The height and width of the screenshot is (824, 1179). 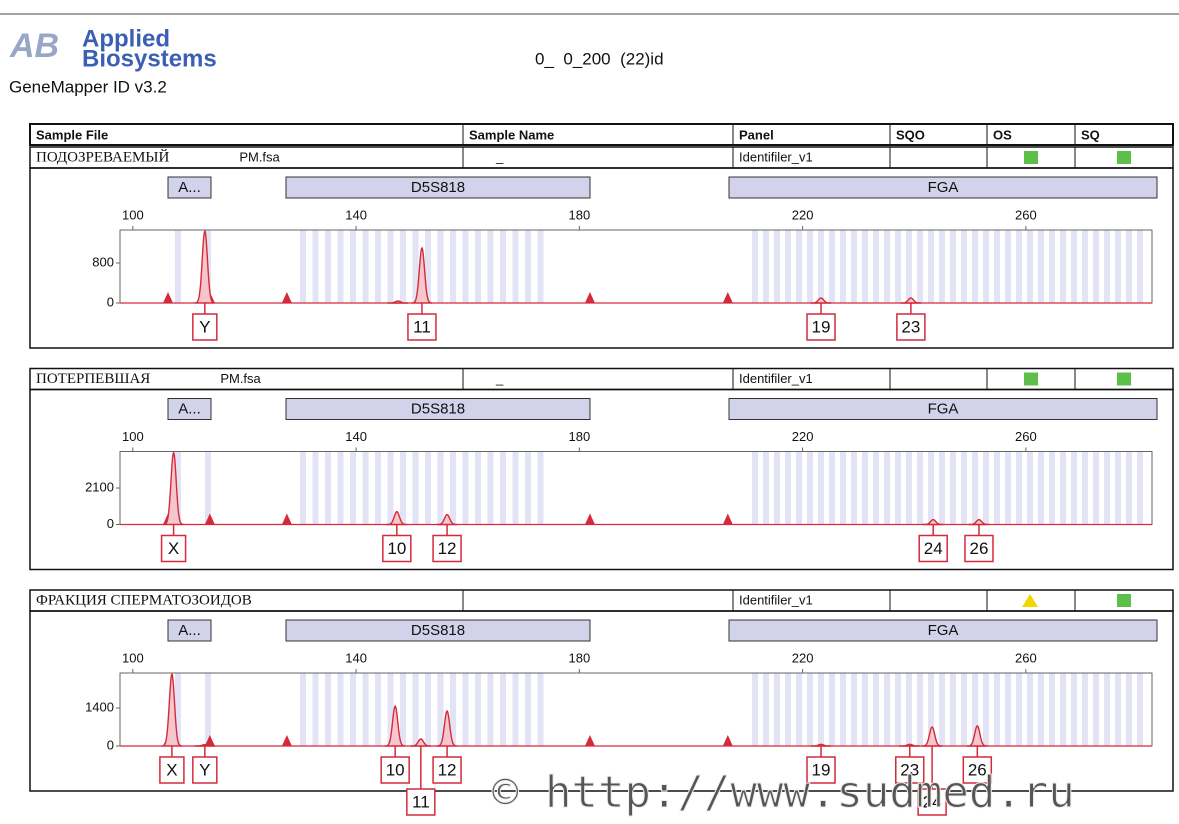 I want to click on product-name: GeneMapper ID v3.2, so click(x=88, y=86).